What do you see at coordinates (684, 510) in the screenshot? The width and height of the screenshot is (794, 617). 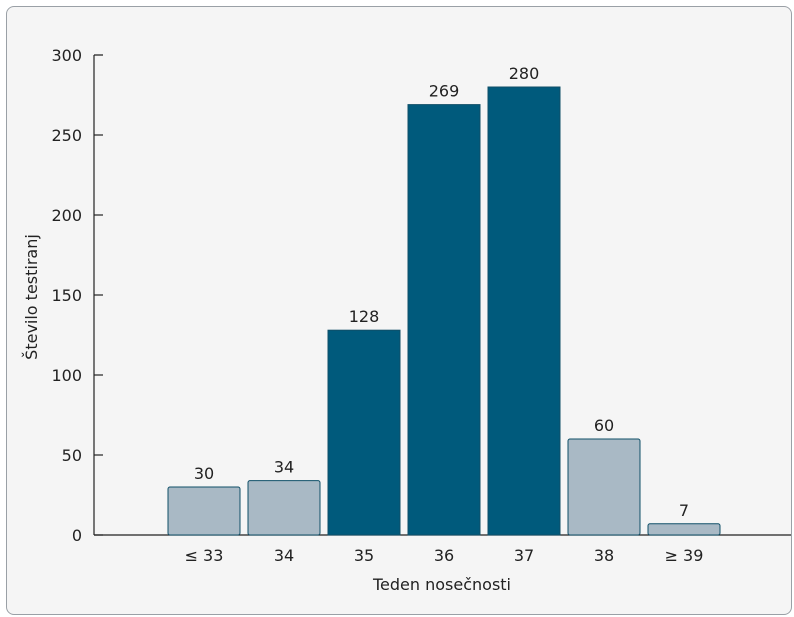 I see `data-label: 7` at bounding box center [684, 510].